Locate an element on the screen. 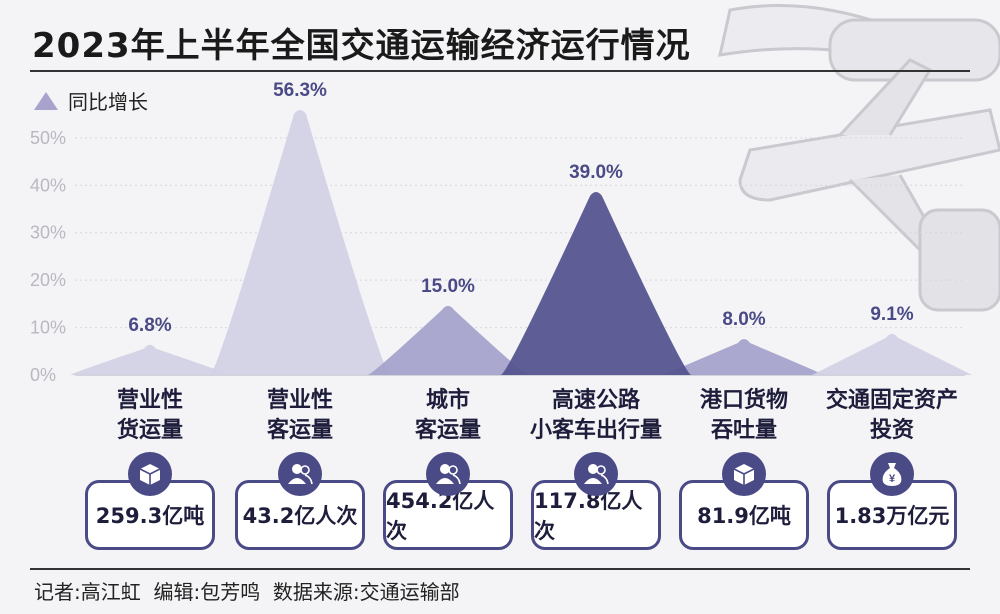 The width and height of the screenshot is (1000, 614). data-label: 56.3% is located at coordinates (300, 90).